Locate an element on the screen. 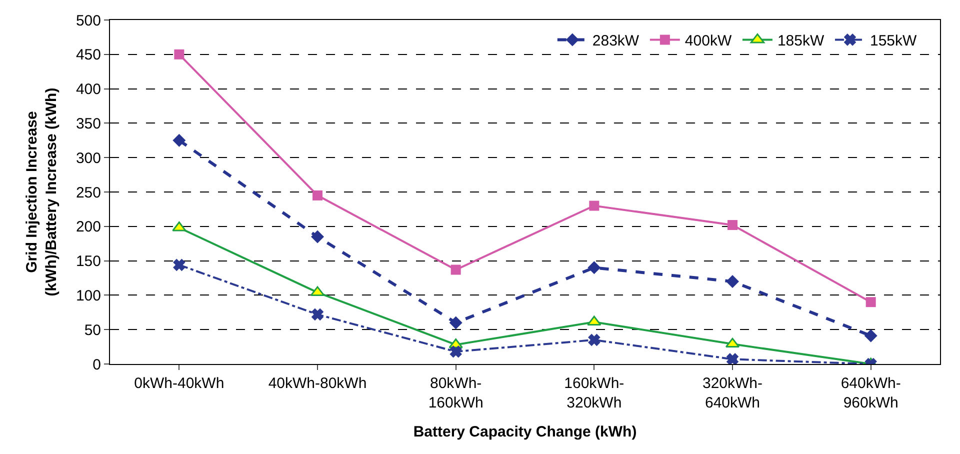 The image size is (960, 454). y-axis-title: Grid Injection Increase (kWh)/Battery Increase (kWh) is located at coordinates (42, 192).